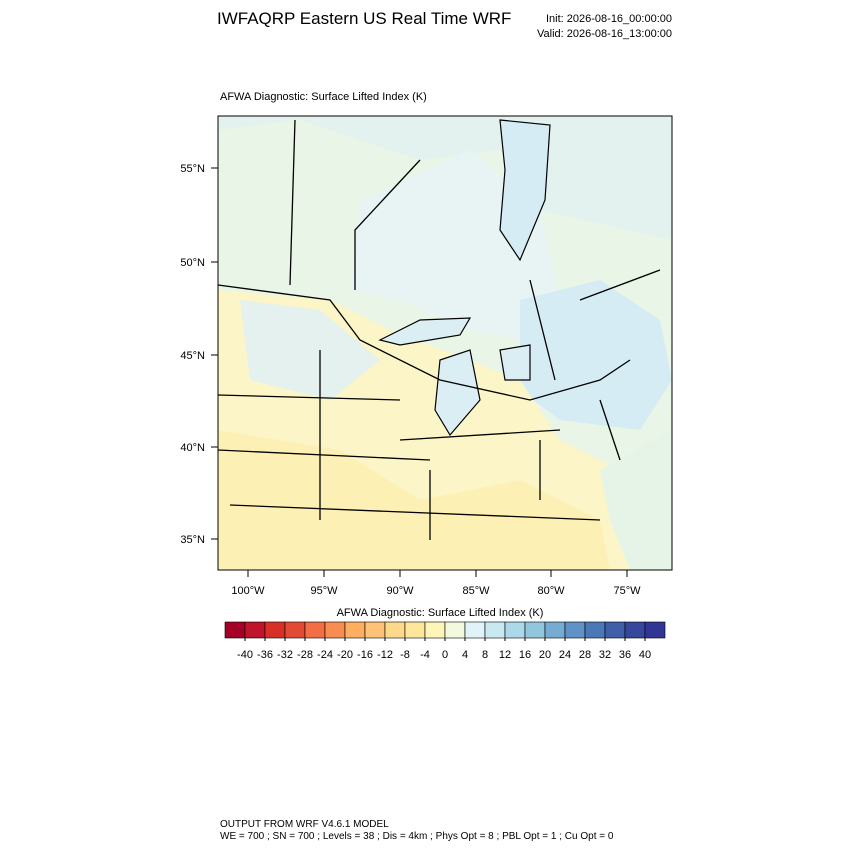  What do you see at coordinates (265, 655) in the screenshot?
I see `colorbar-tick-label: -36` at bounding box center [265, 655].